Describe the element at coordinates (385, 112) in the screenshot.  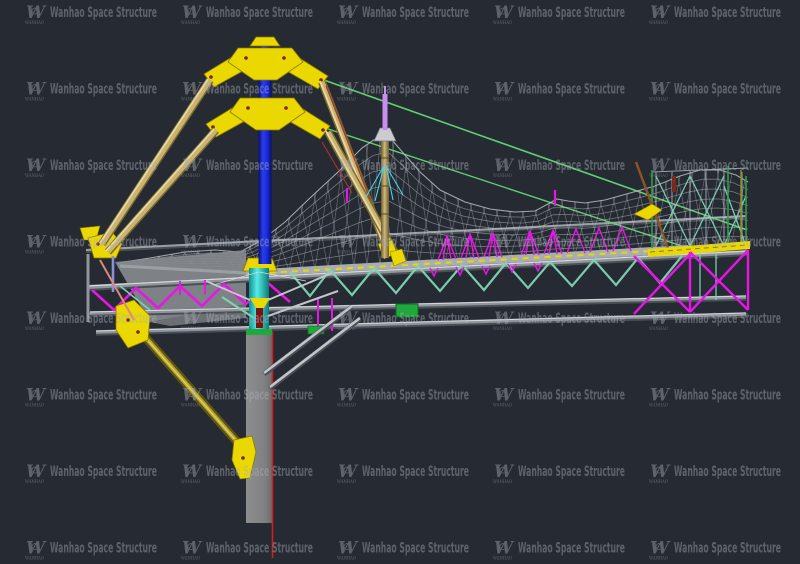
I see `peak-tip-violet` at that location.